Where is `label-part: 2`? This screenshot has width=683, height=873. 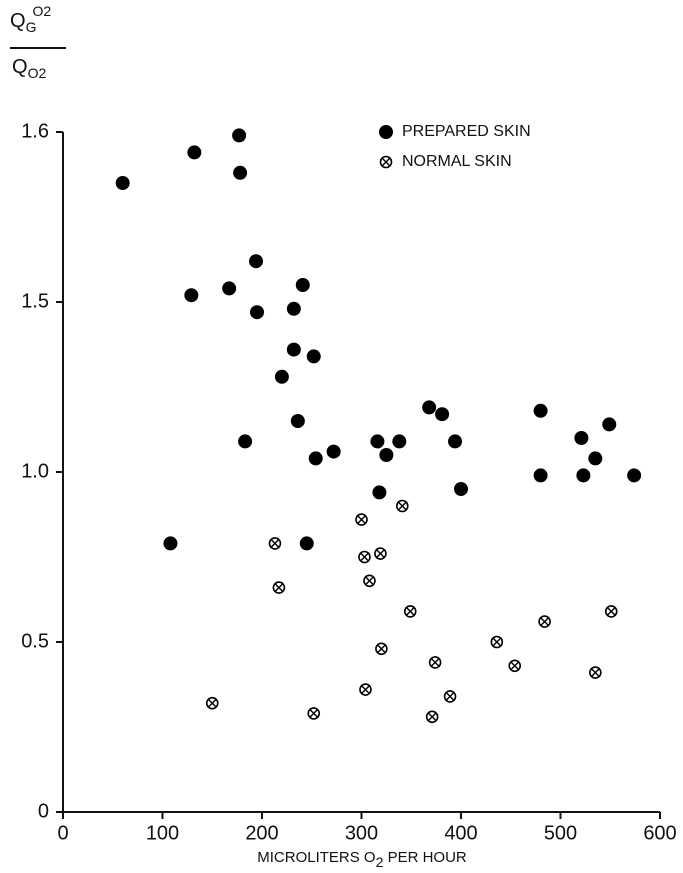
label-part: 2 is located at coordinates (380, 862).